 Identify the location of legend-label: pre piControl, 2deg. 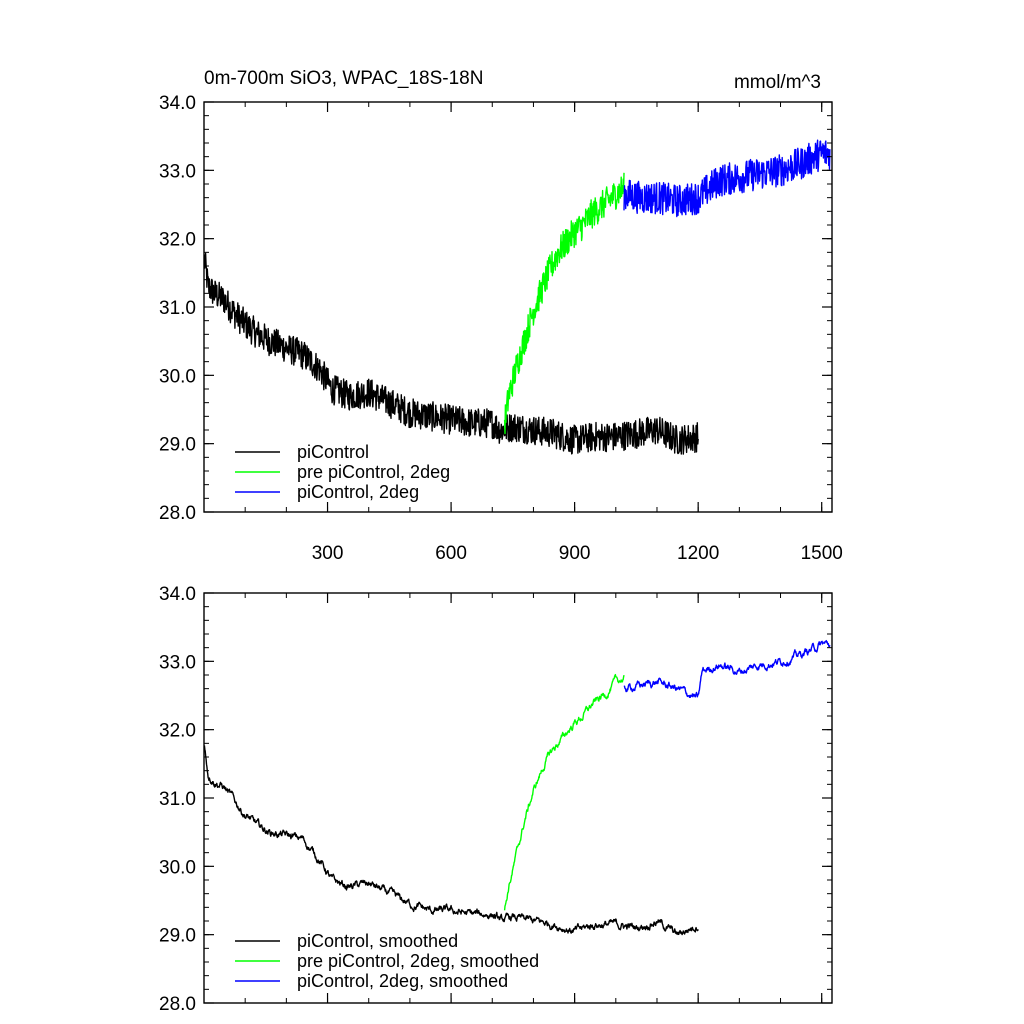
(373, 472).